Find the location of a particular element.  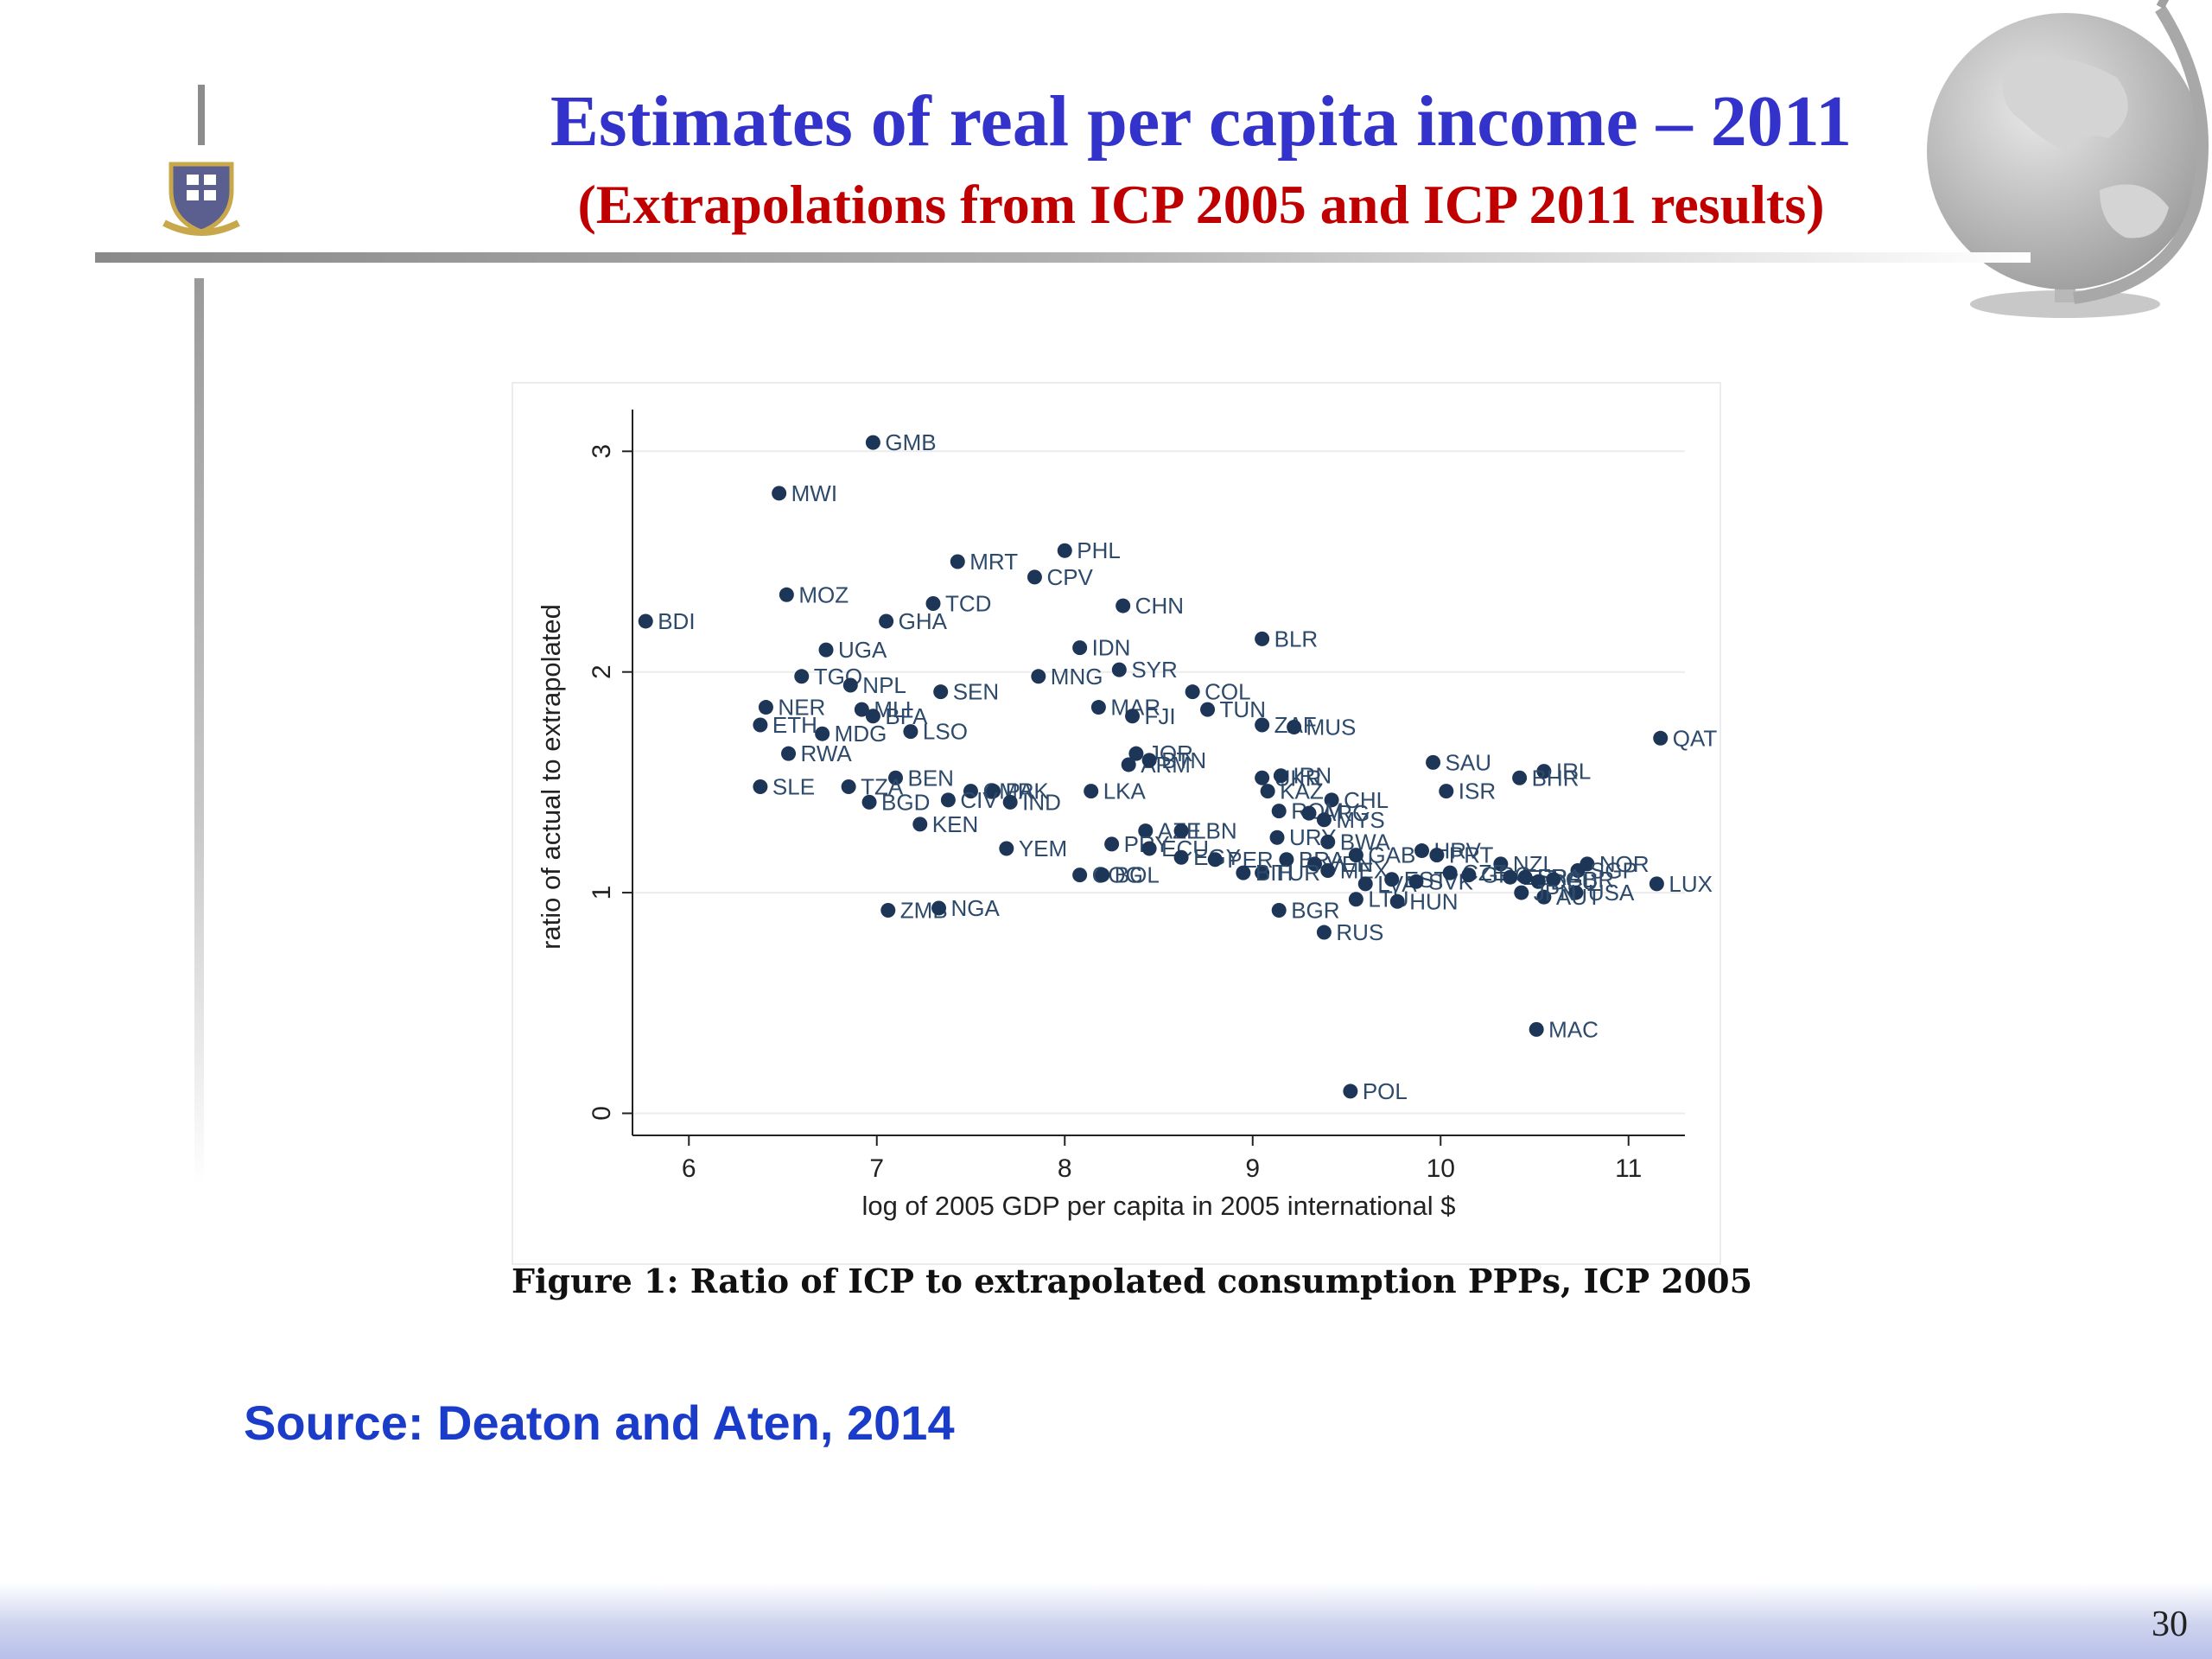

point-label: SGP is located at coordinates (1613, 871).